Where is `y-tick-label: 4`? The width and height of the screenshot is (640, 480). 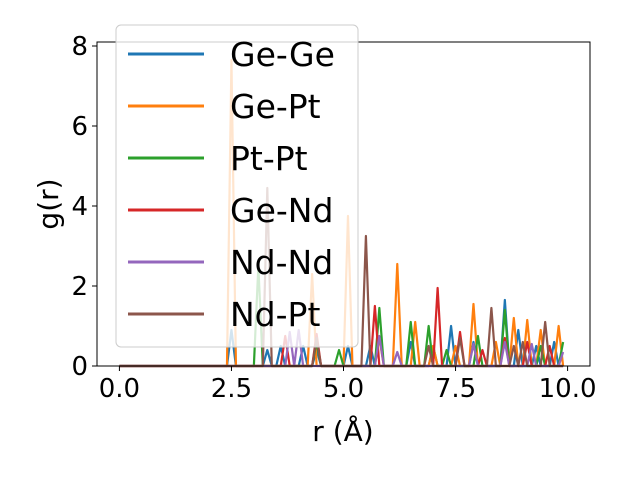
y-tick-label: 4 is located at coordinates (79, 207).